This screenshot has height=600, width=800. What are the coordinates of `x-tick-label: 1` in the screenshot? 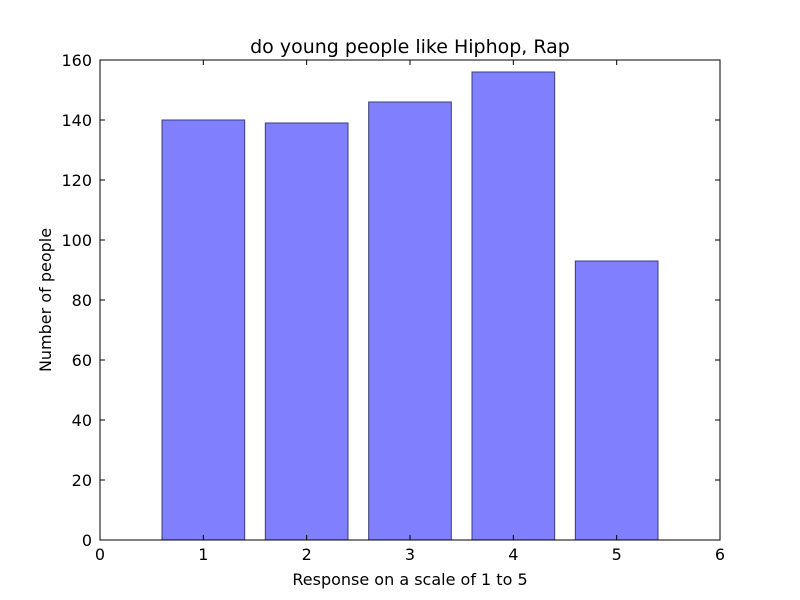 It's located at (203, 554).